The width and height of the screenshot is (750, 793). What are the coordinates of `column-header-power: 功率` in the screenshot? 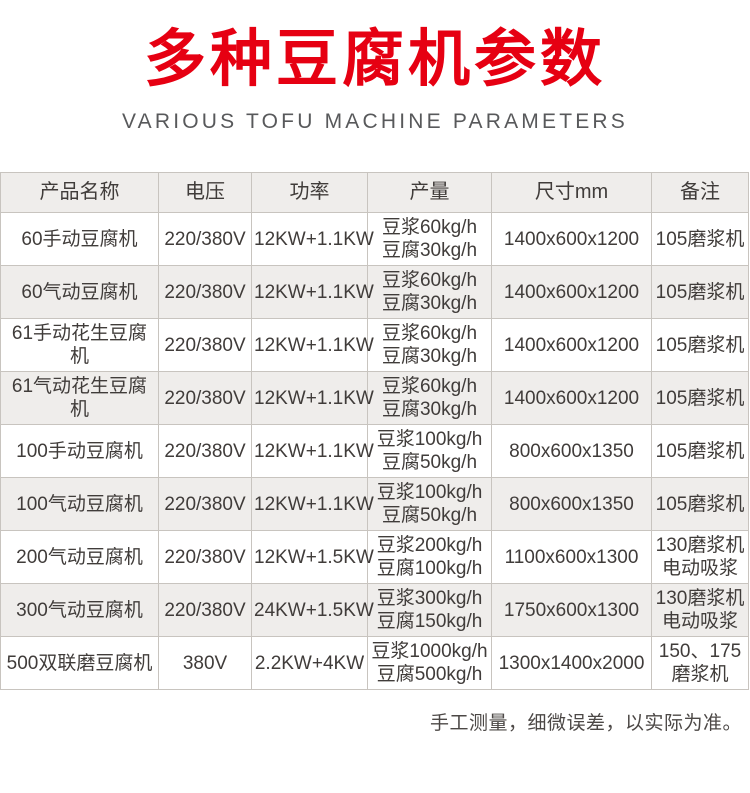 It's located at (309, 193).